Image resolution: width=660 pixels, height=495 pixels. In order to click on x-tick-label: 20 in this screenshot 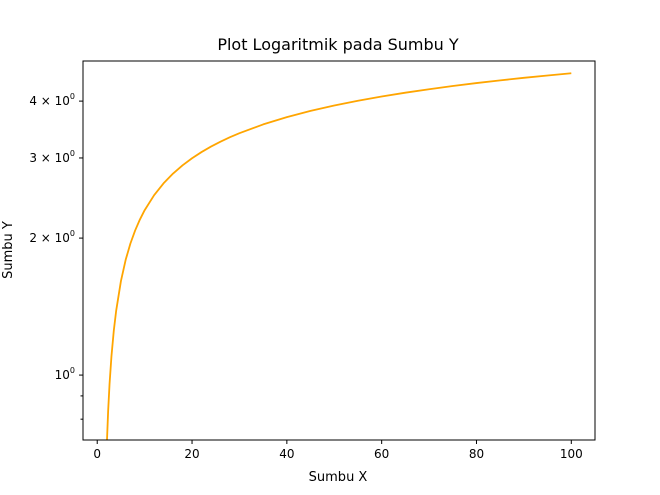, I will do `click(191, 454)`.